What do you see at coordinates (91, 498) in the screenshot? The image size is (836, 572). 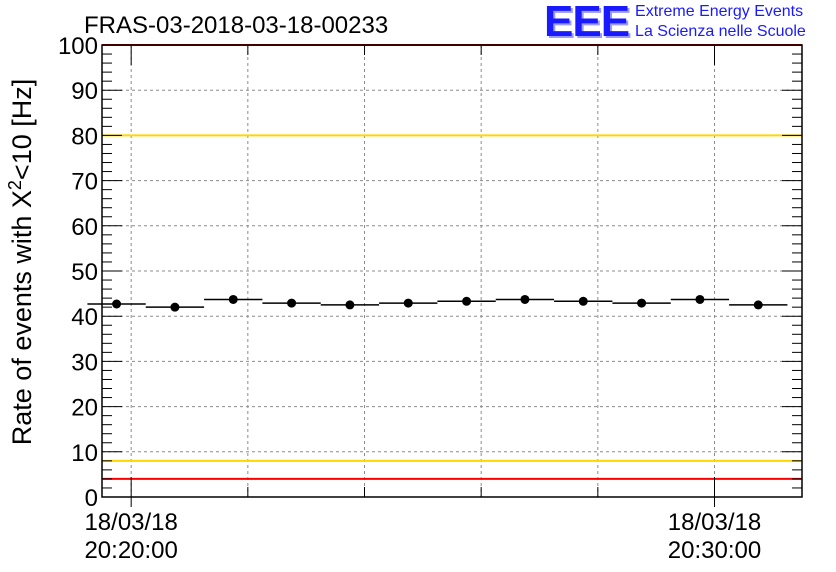 I see `y-tick-label: 0` at bounding box center [91, 498].